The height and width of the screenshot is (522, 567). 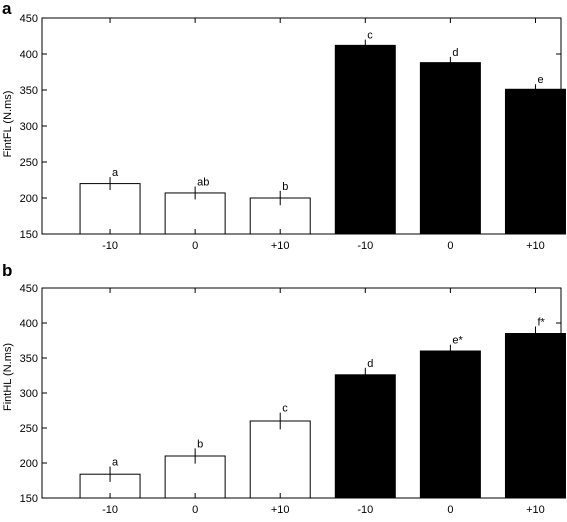 What do you see at coordinates (29, 163) in the screenshot?
I see `panel-a-y-tick-label: 250` at bounding box center [29, 163].